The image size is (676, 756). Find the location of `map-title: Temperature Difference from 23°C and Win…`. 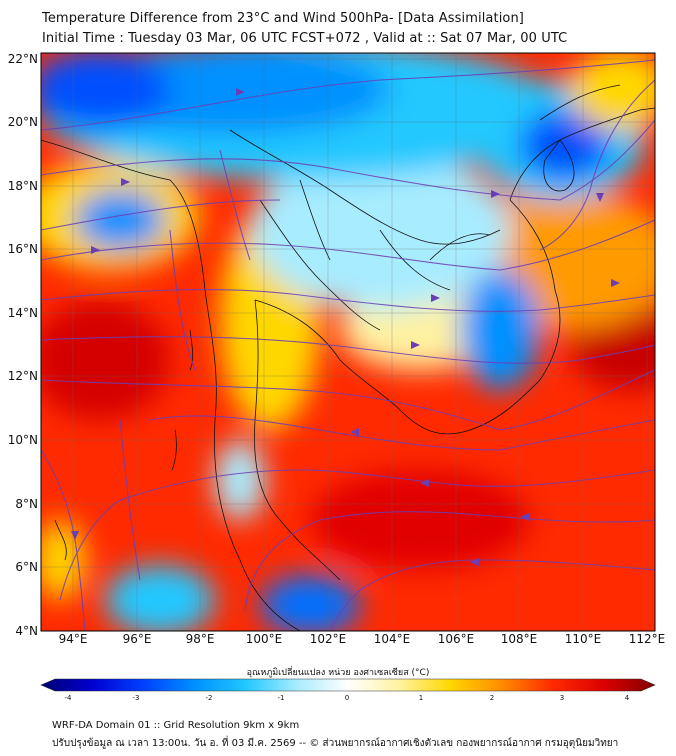

map-title: Temperature Difference from 23°C and Win… is located at coordinates (283, 18).